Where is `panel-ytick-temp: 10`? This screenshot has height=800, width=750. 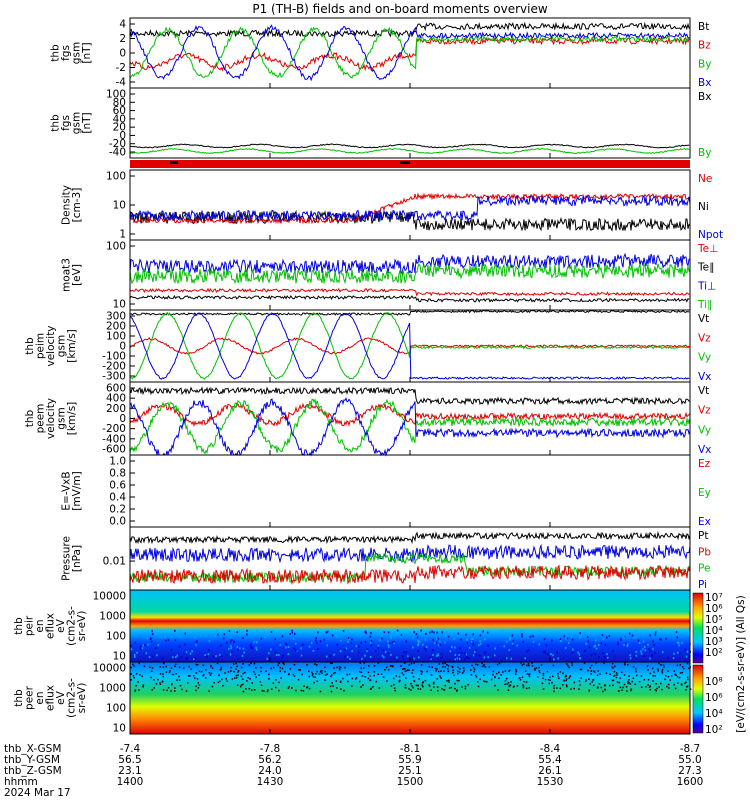
panel-ytick-temp: 10 is located at coordinates (119, 305).